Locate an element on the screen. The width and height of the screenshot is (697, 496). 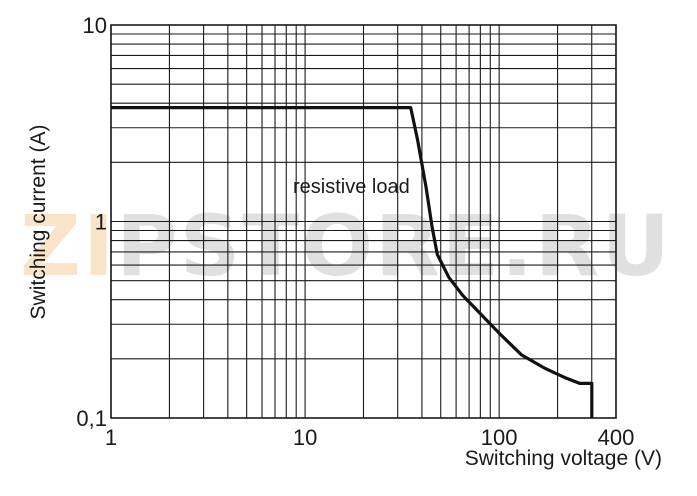
x-tick-label: 400 is located at coordinates (616, 437).